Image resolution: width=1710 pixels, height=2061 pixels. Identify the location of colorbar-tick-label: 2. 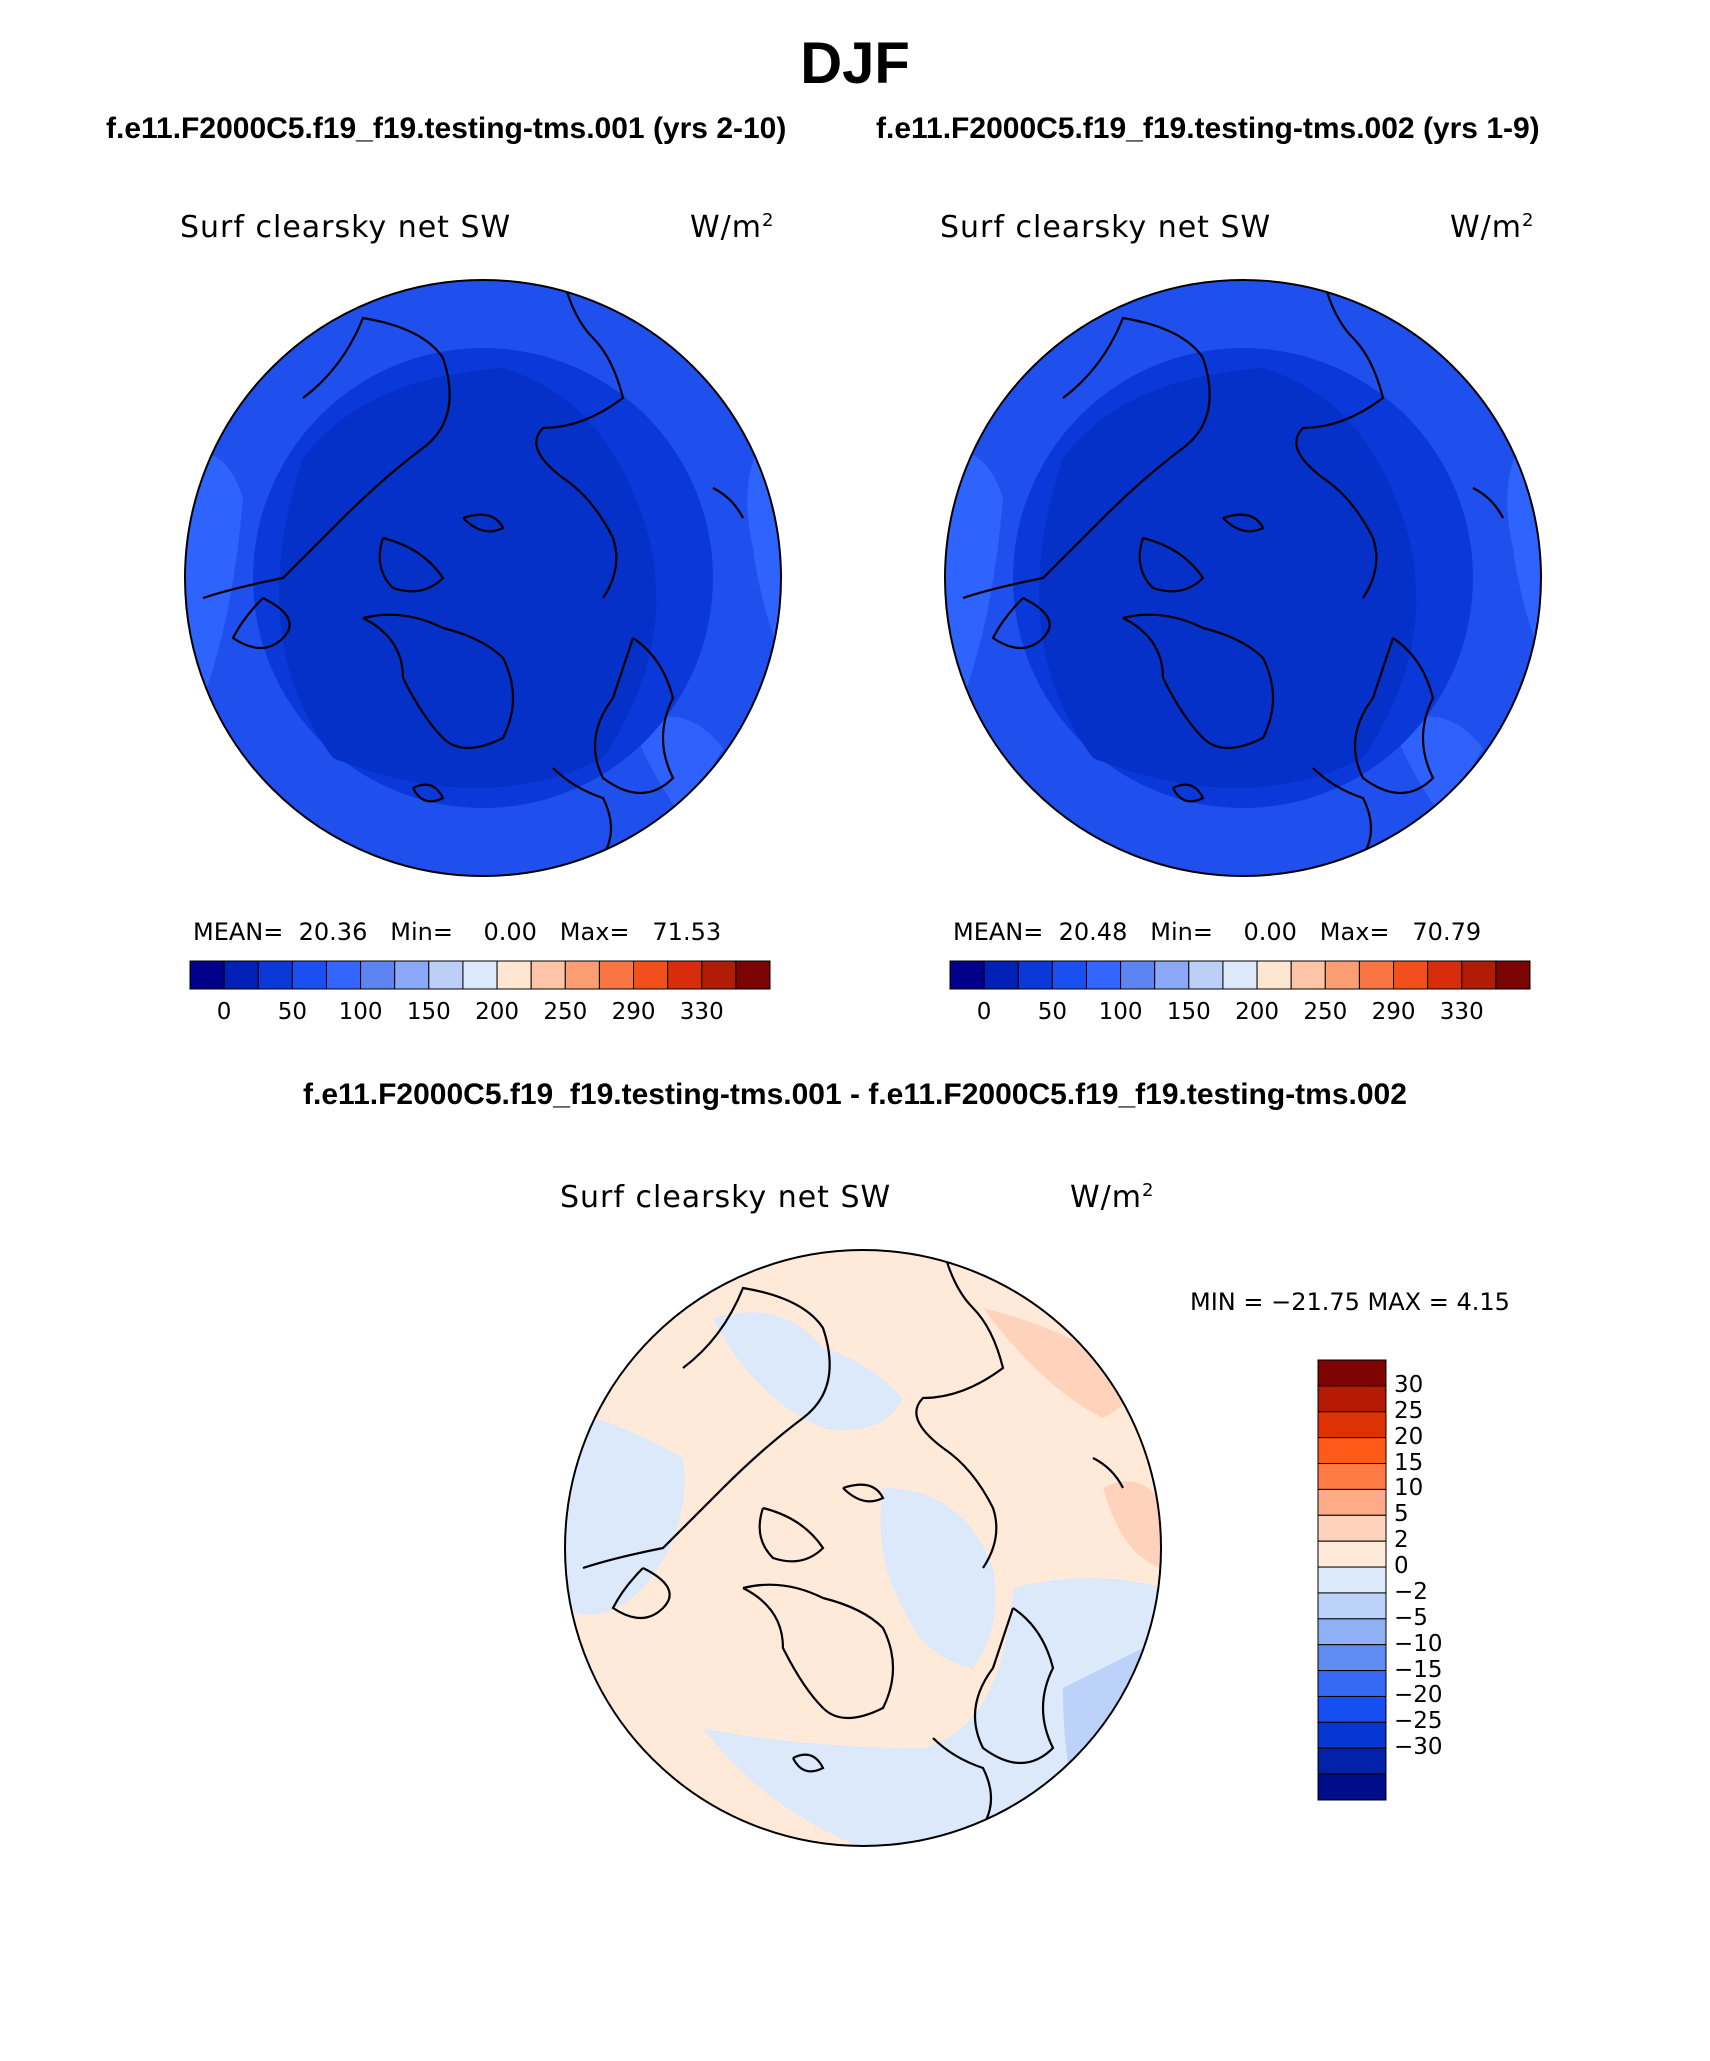
(1401, 1540).